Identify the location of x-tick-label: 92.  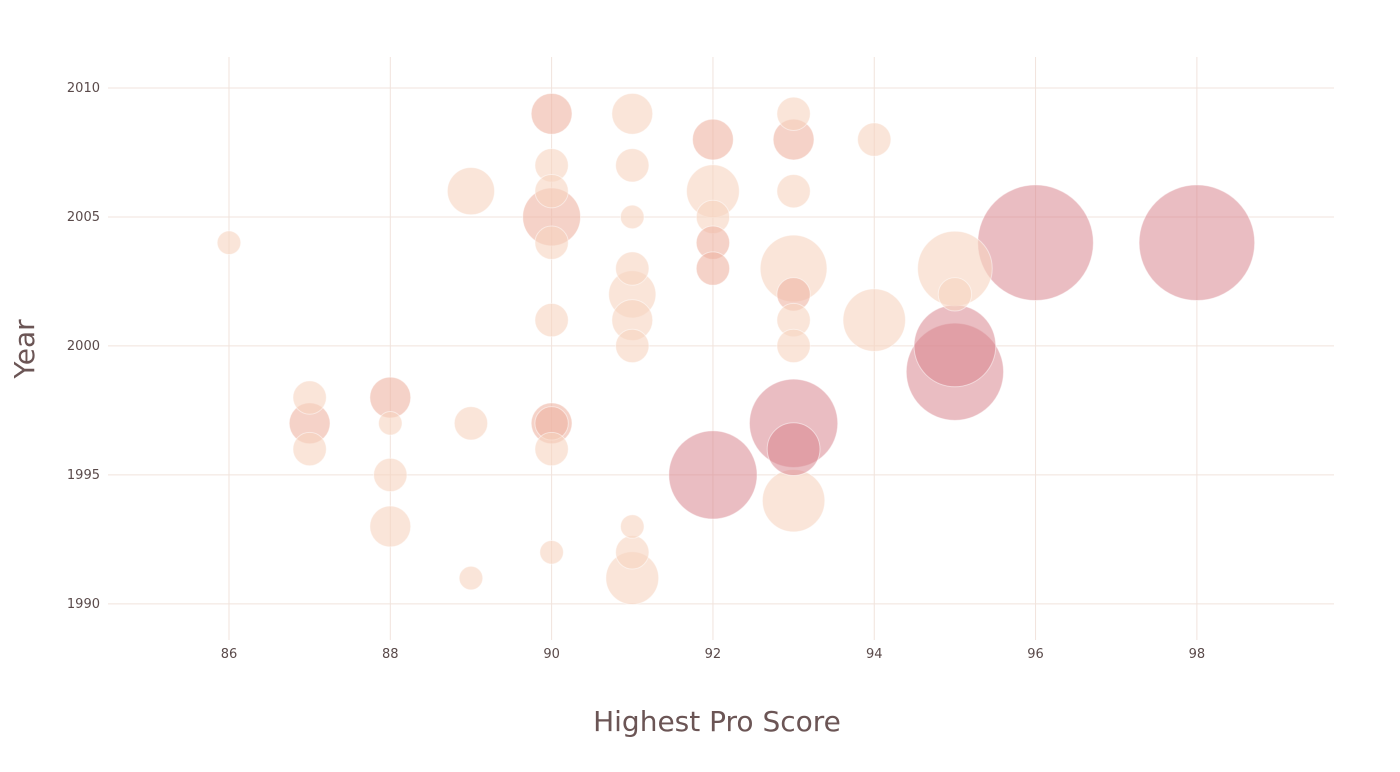
(713, 654).